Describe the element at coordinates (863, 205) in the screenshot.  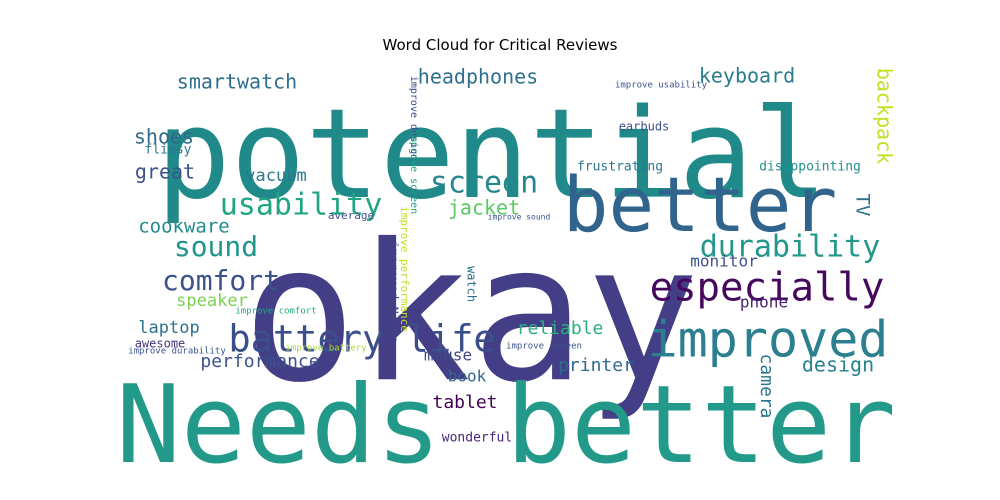
I see `word-tv: TV` at that location.